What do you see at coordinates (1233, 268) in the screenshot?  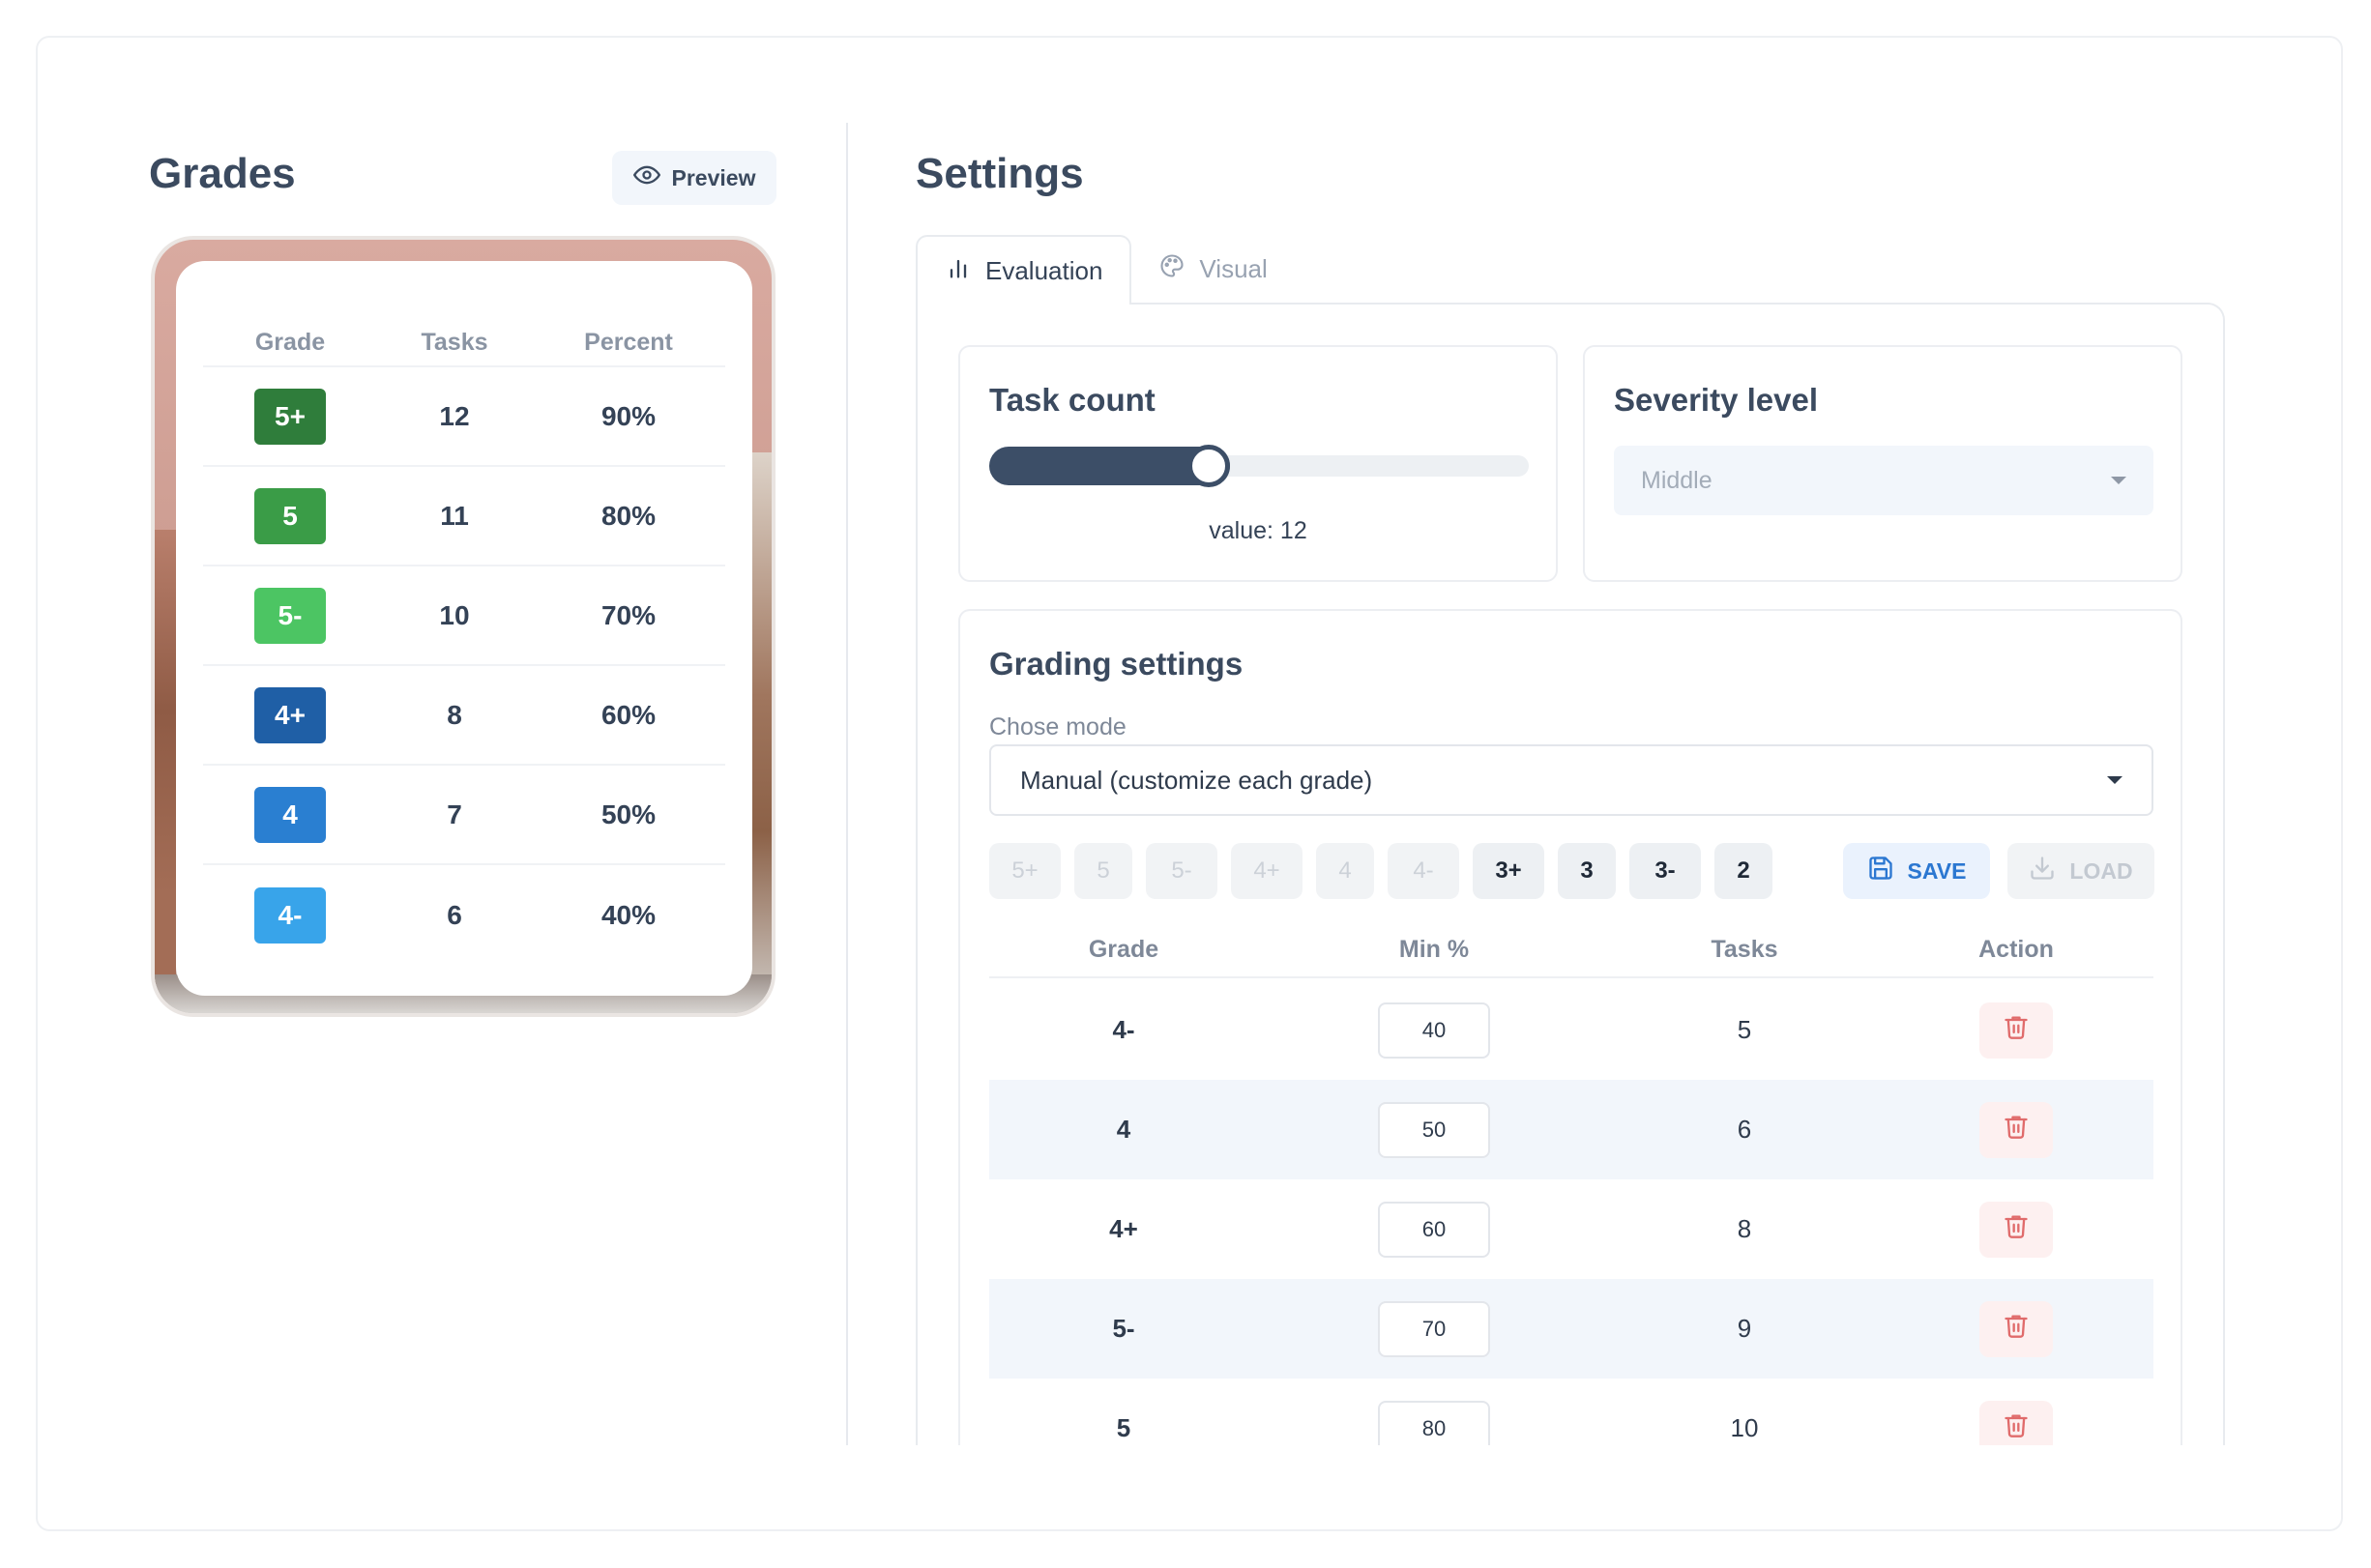 I see `tab-visual-label: Visual` at bounding box center [1233, 268].